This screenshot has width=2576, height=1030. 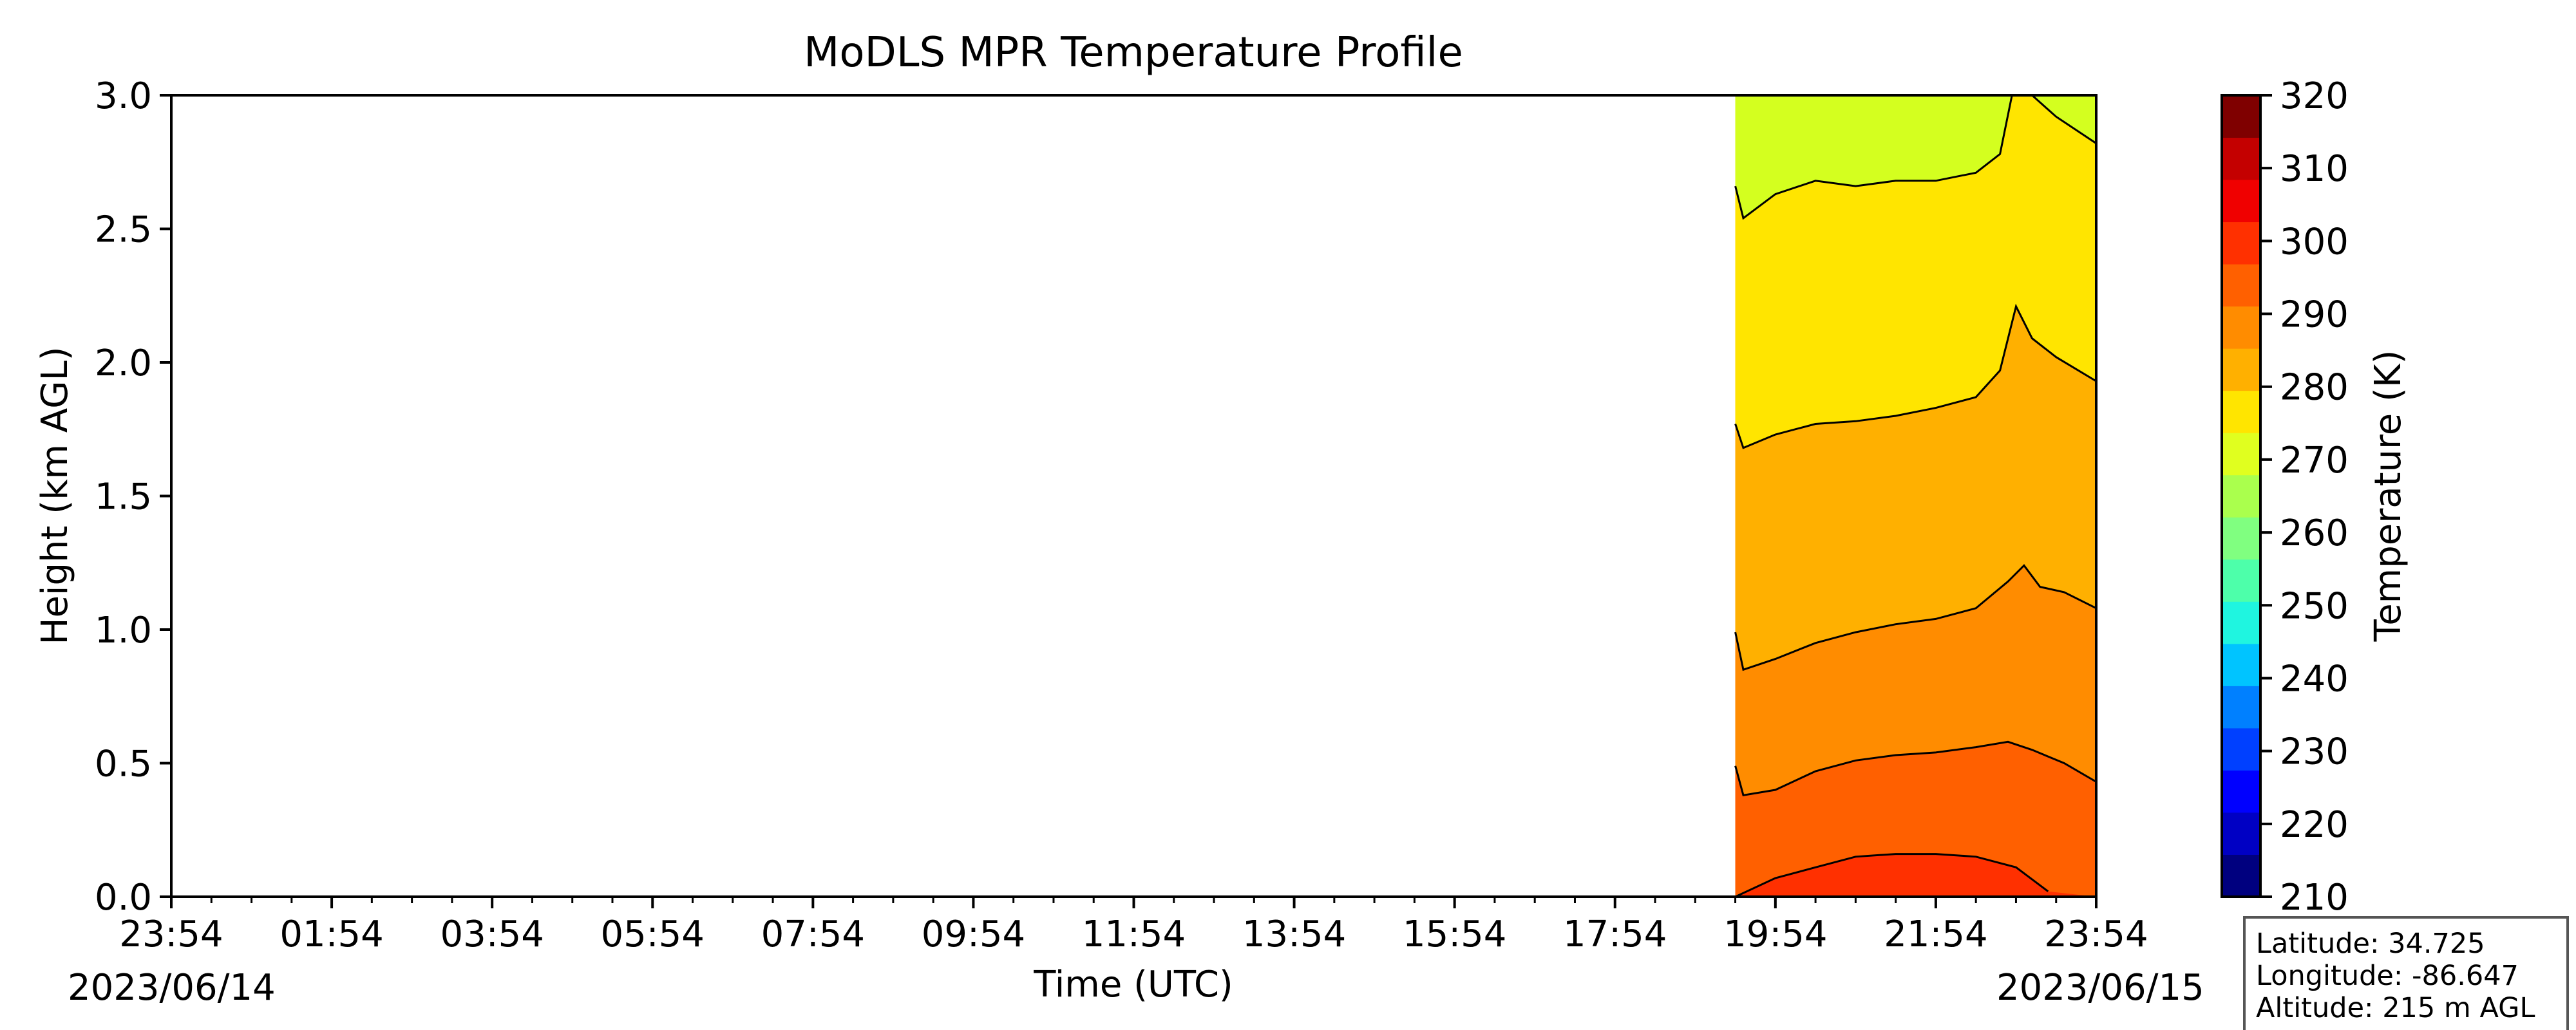 What do you see at coordinates (2314, 388) in the screenshot?
I see `colorbar-tick-label: 280` at bounding box center [2314, 388].